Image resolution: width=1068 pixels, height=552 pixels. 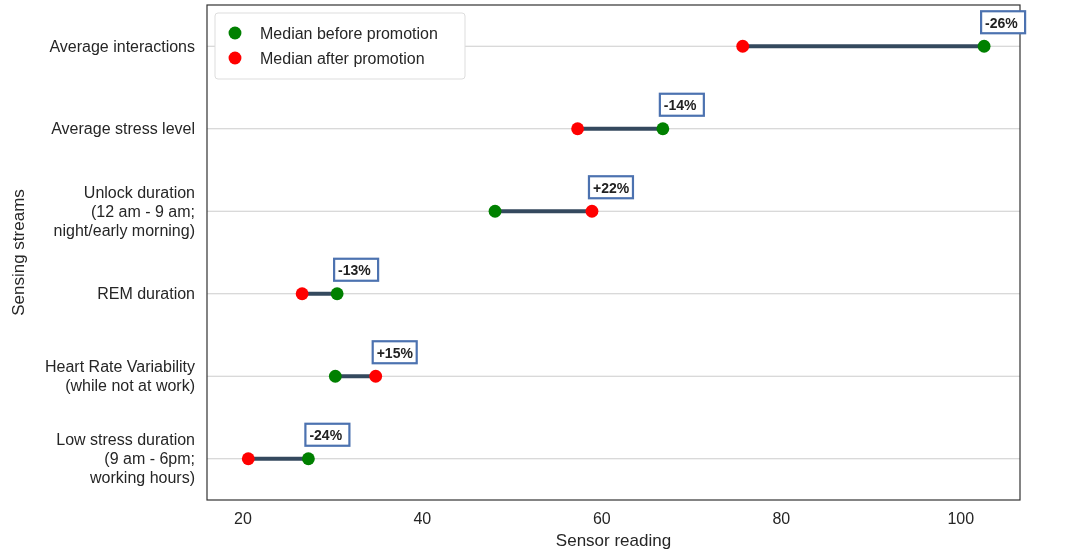 I want to click on x-tick-label: 80, so click(x=781, y=518).